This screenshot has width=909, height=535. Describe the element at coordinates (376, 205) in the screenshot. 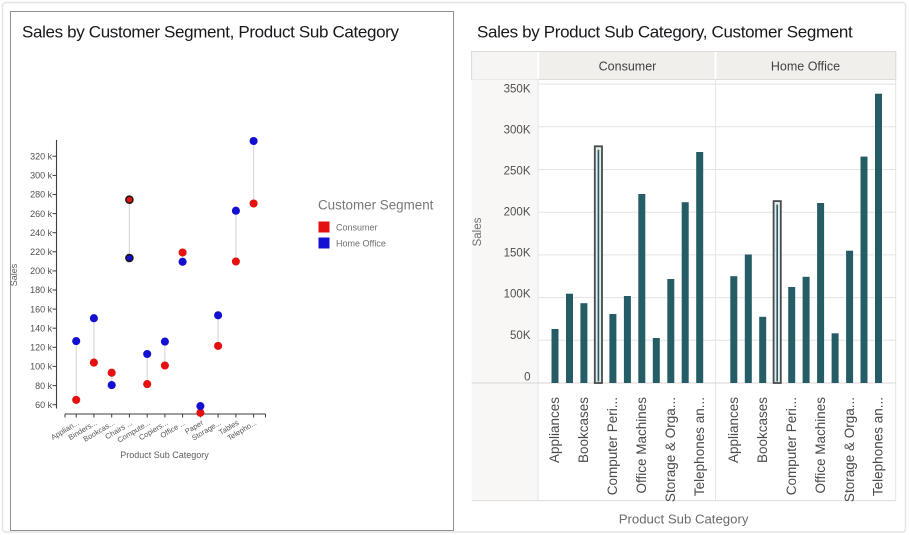

I see `svg-text: Customer Segment` at that location.